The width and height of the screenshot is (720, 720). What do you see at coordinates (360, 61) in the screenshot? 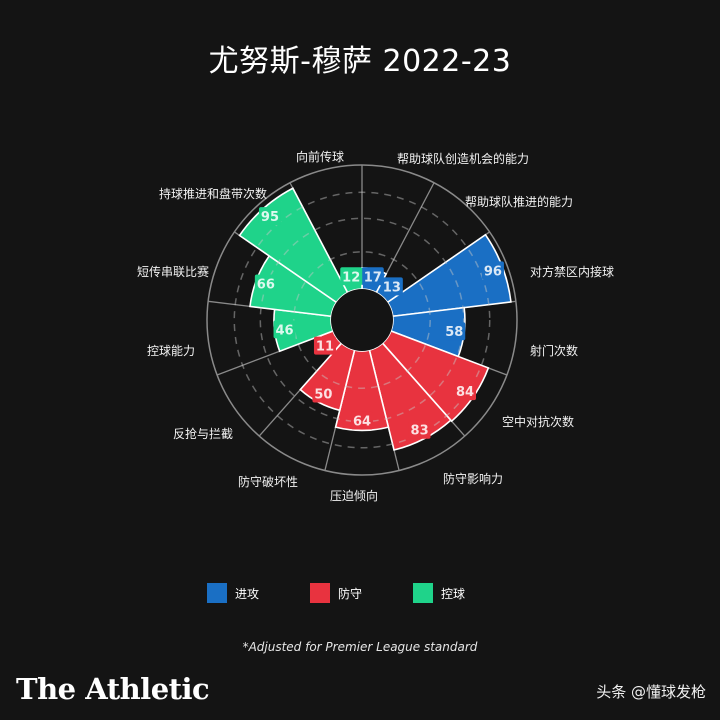
I see `chart-title: 尤努斯-穆萨 2022-23` at bounding box center [360, 61].